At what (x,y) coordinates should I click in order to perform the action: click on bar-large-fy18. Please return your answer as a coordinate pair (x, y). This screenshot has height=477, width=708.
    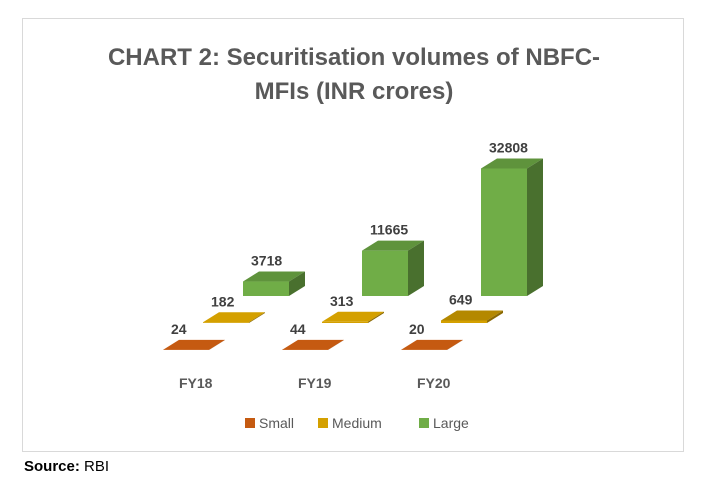
    Looking at the image, I should click on (274, 283).